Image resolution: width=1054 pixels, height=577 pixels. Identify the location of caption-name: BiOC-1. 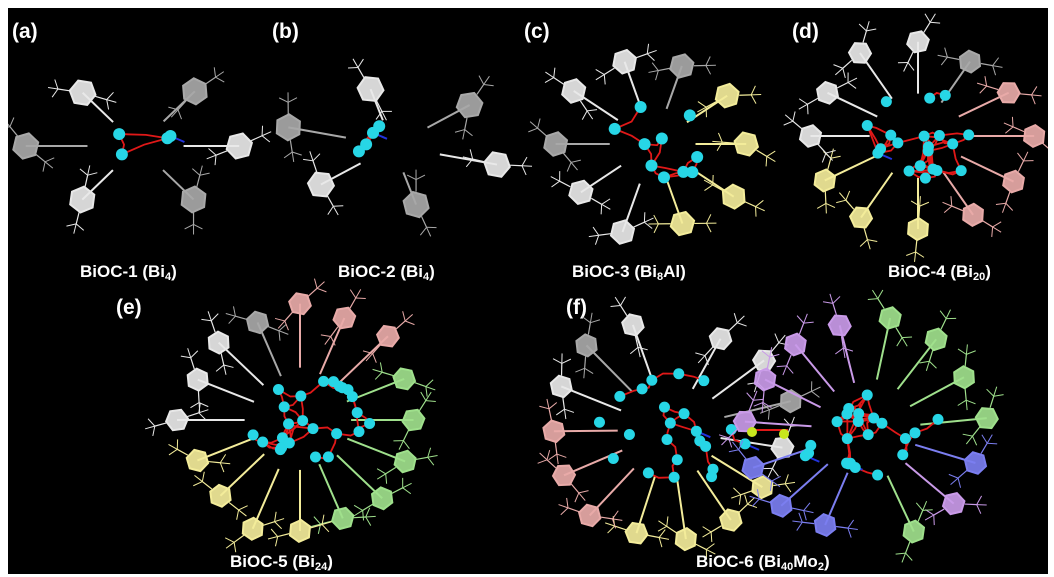
(109, 271).